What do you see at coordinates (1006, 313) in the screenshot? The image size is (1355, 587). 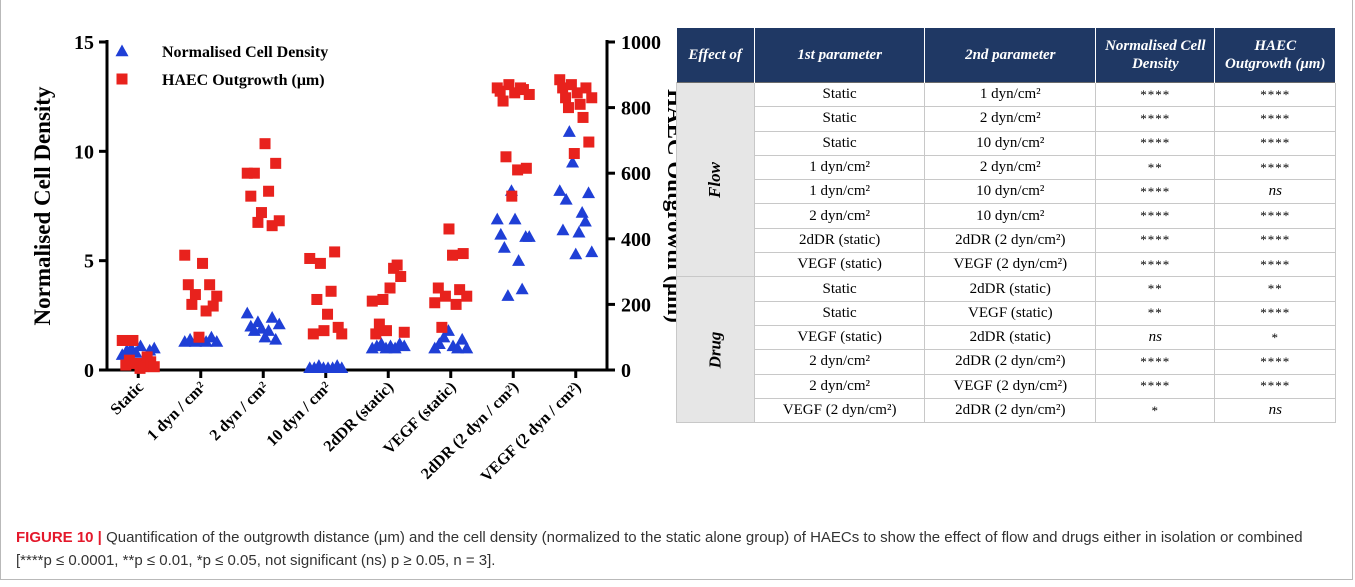 I see `table-row: Static VEGF (static) ** ****` at bounding box center [1006, 313].